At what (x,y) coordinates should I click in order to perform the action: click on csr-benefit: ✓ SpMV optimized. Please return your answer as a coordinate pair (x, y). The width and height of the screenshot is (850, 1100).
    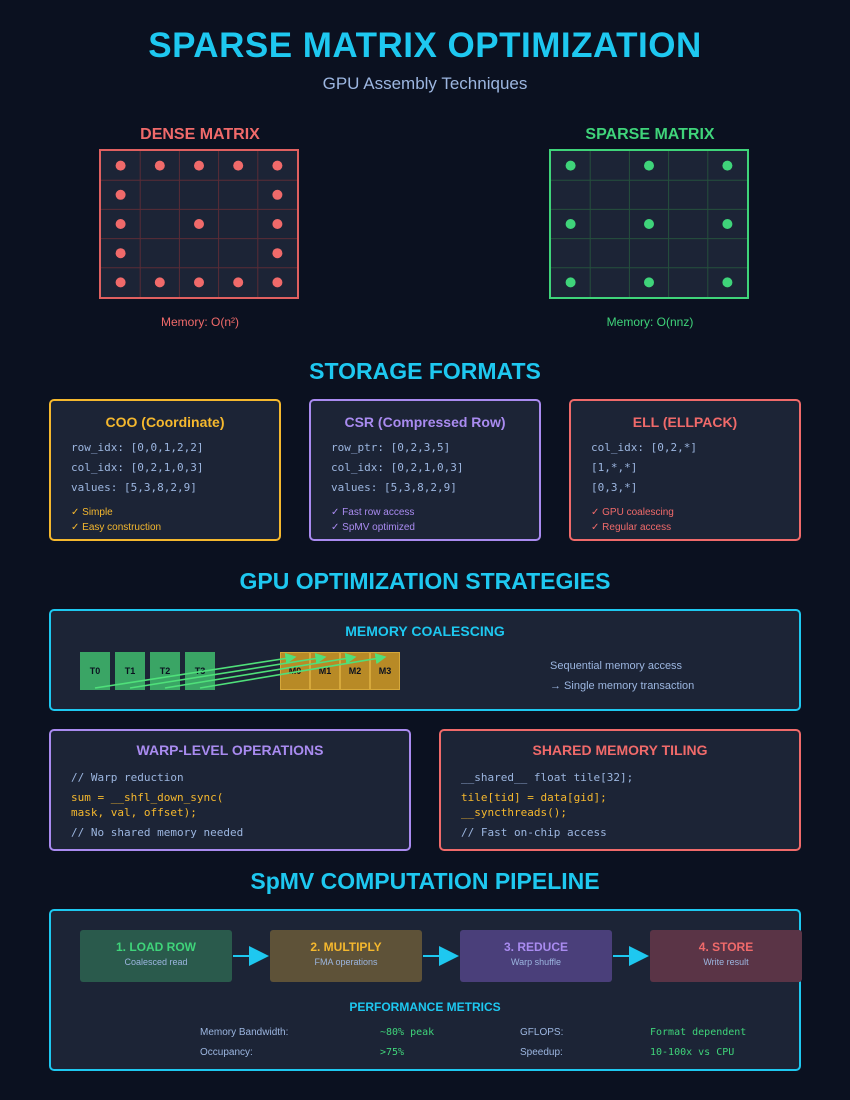
    Looking at the image, I should click on (373, 527).